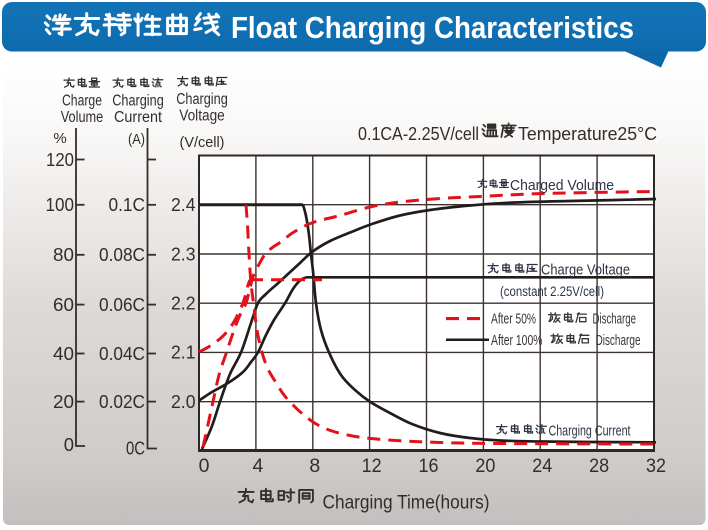 The image size is (708, 530). What do you see at coordinates (82, 101) in the screenshot?
I see `svg-text: Charge` at bounding box center [82, 101].